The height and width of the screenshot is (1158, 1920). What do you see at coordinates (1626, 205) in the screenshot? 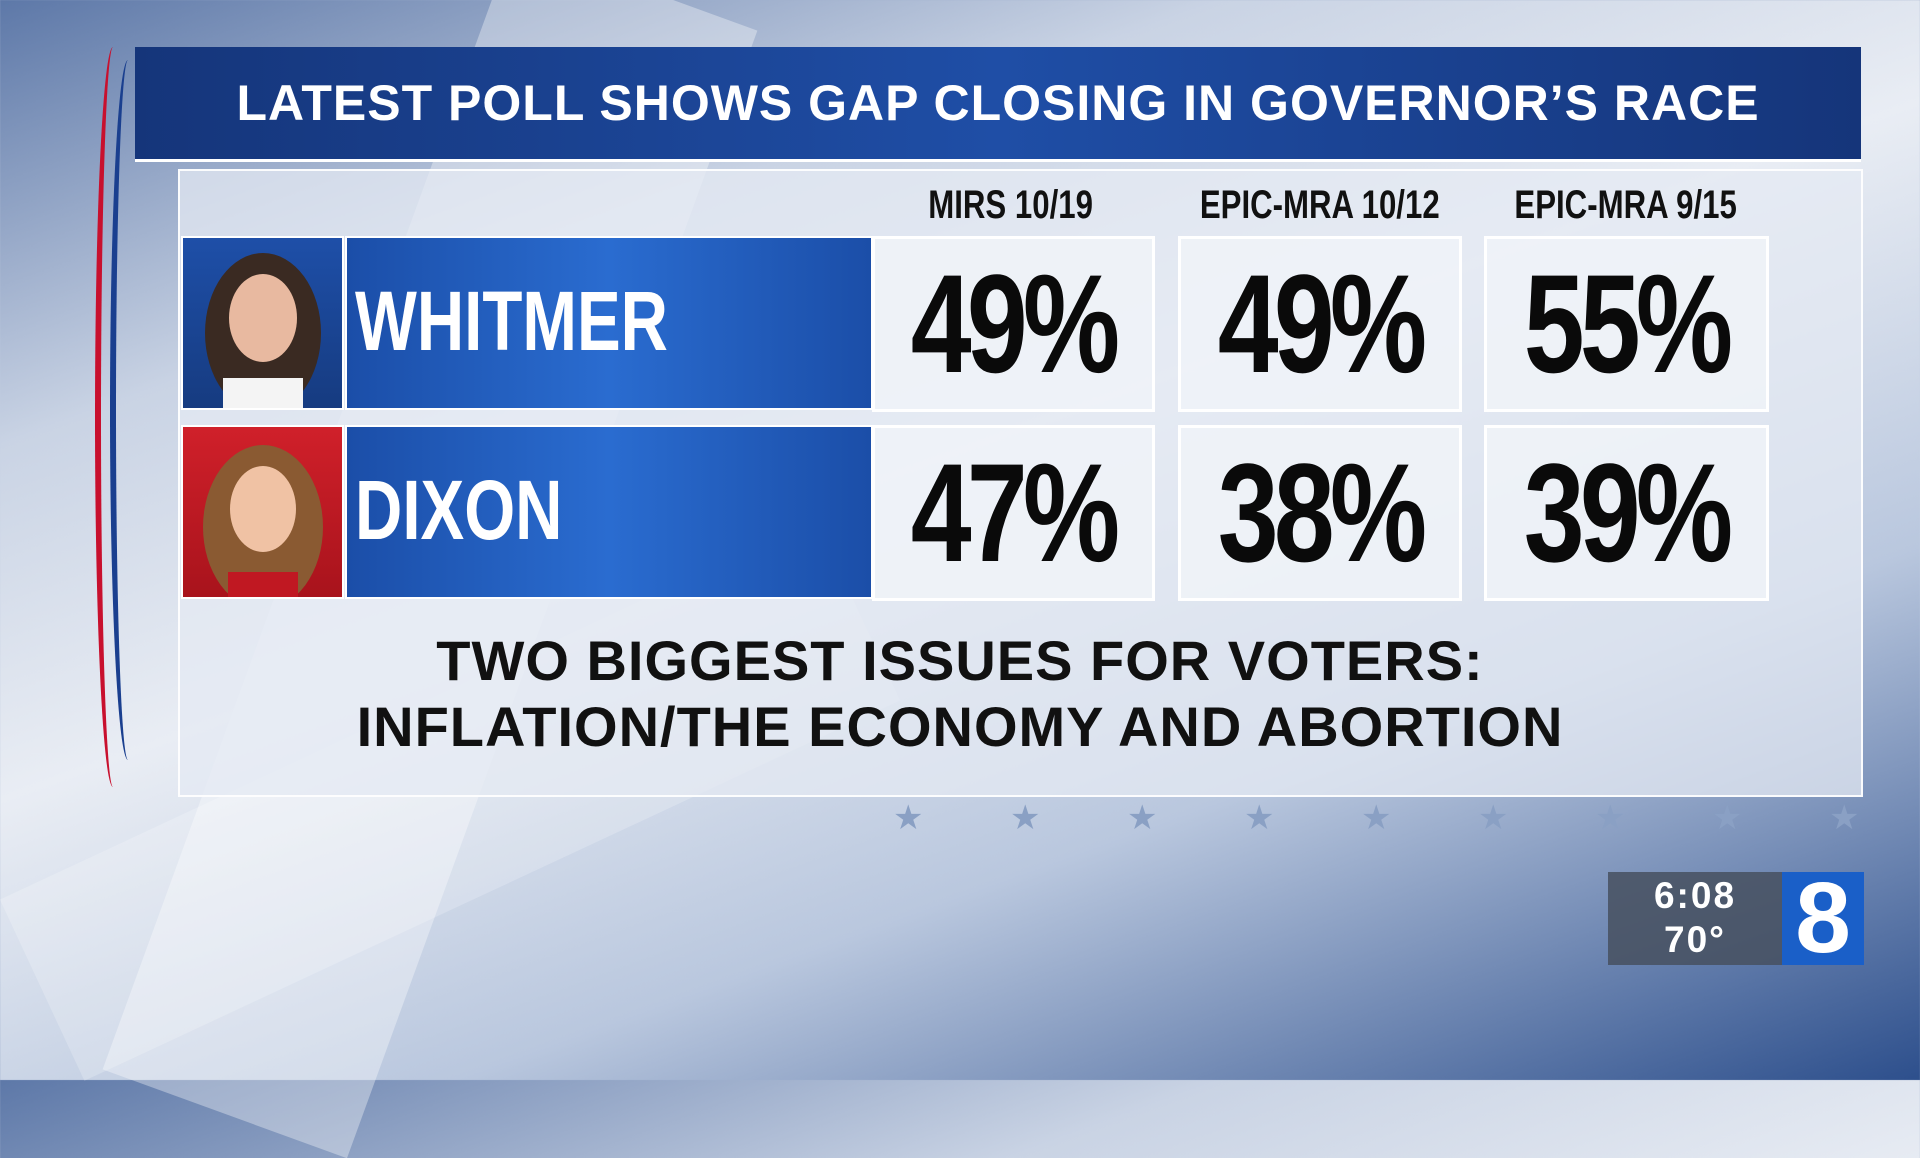
I see `column-header: EPIC-MRA 9/15` at bounding box center [1626, 205].